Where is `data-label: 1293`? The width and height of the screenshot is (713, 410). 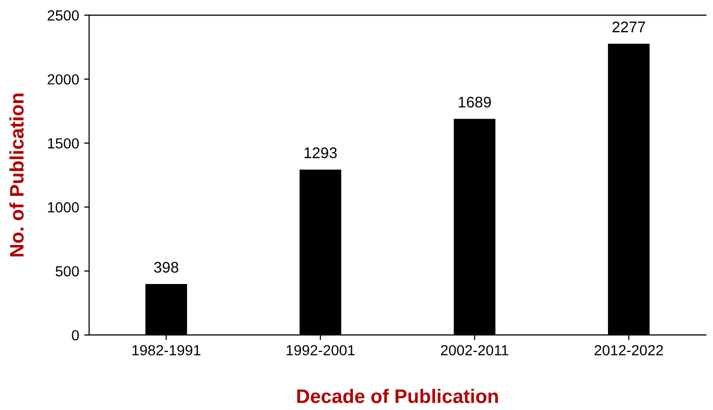
data-label: 1293 is located at coordinates (320, 152).